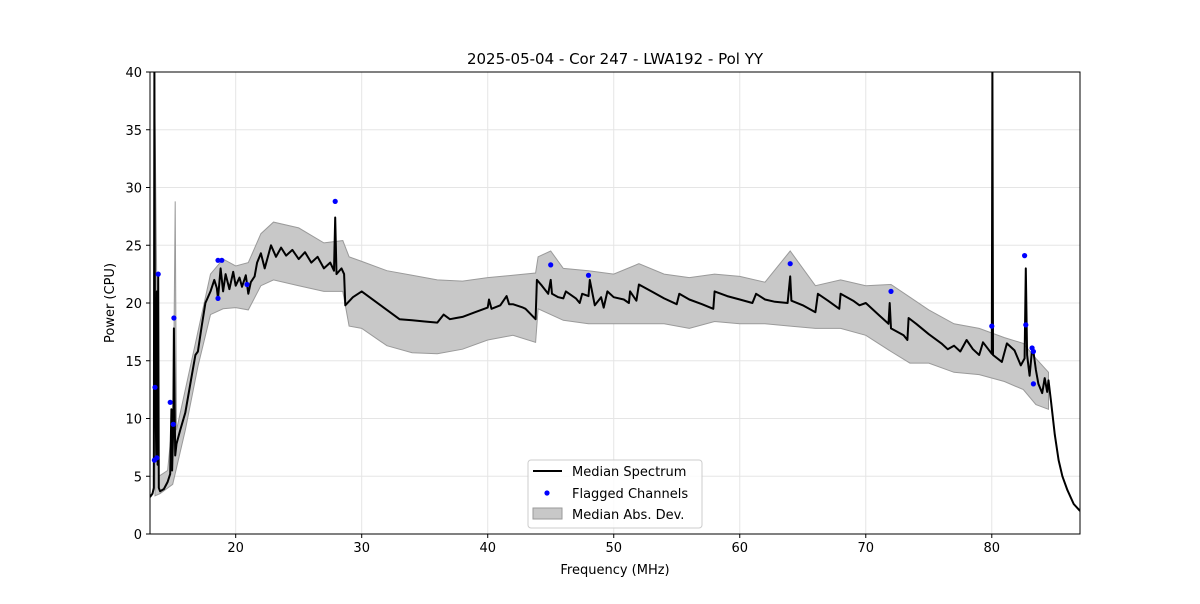 The image size is (1200, 604). What do you see at coordinates (235, 548) in the screenshot?
I see `x-tick-label: 20` at bounding box center [235, 548].